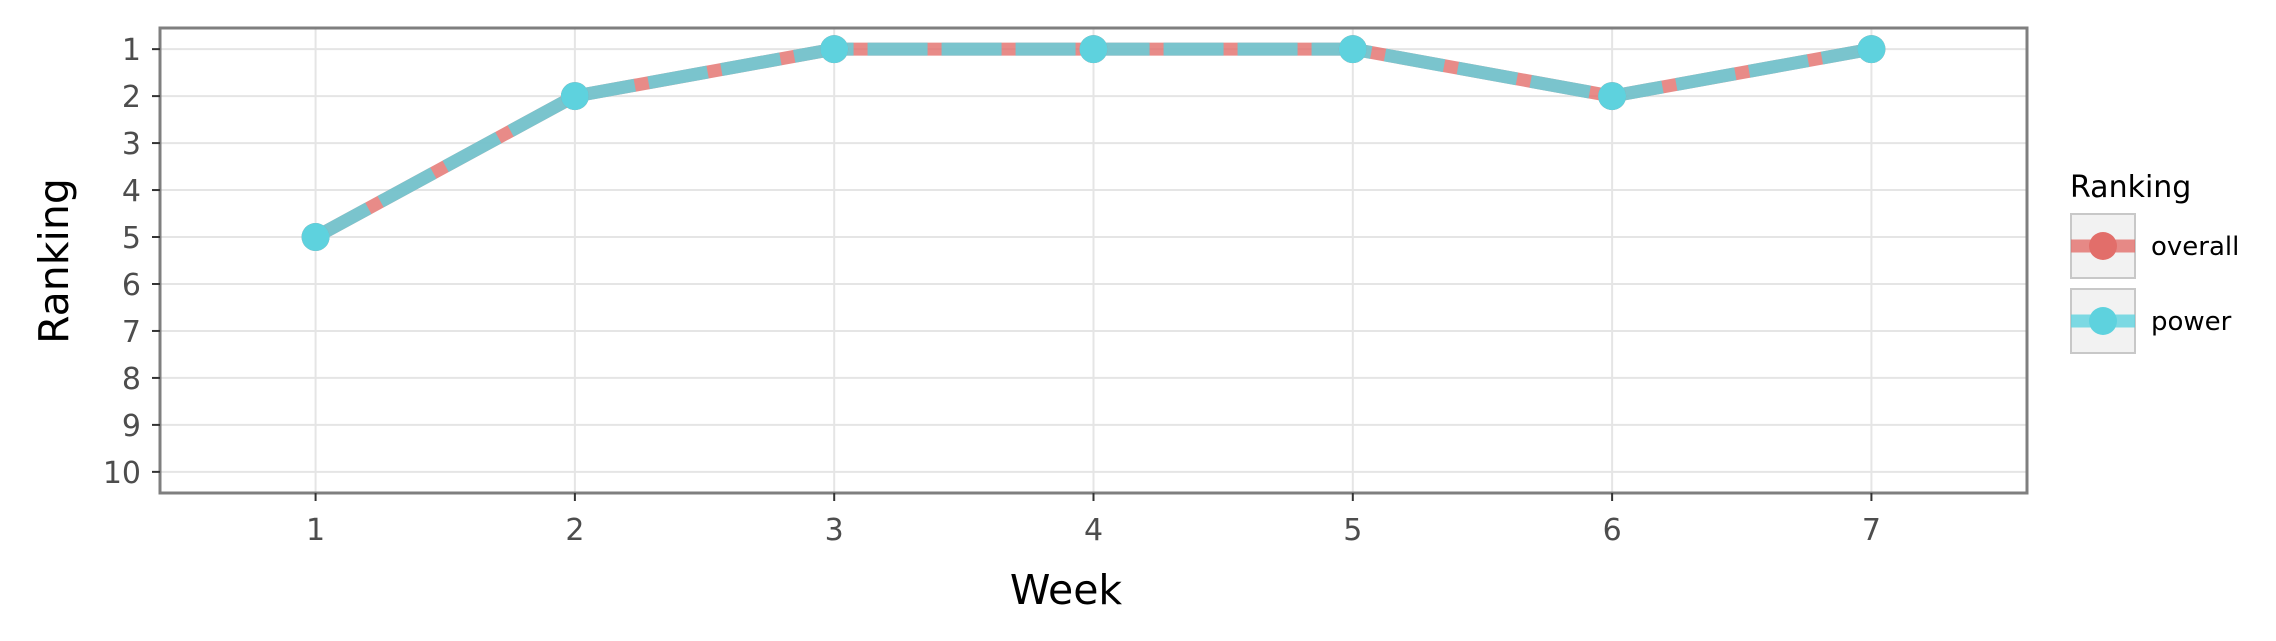 The image size is (2276, 641). What do you see at coordinates (131, 426) in the screenshot?
I see `y-tick-label: 9` at bounding box center [131, 426].